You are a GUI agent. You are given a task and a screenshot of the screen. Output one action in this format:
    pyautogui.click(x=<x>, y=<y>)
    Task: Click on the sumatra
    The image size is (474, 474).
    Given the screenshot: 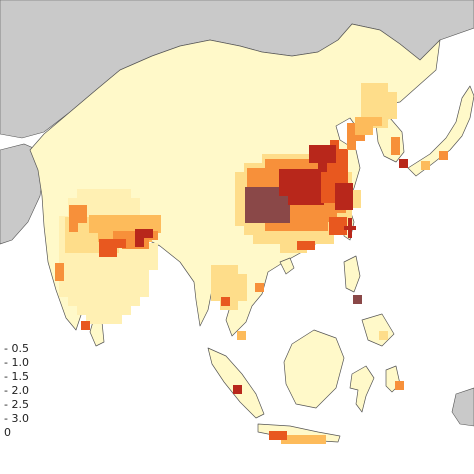 What is the action you would take?
    pyautogui.click(x=236, y=383)
    